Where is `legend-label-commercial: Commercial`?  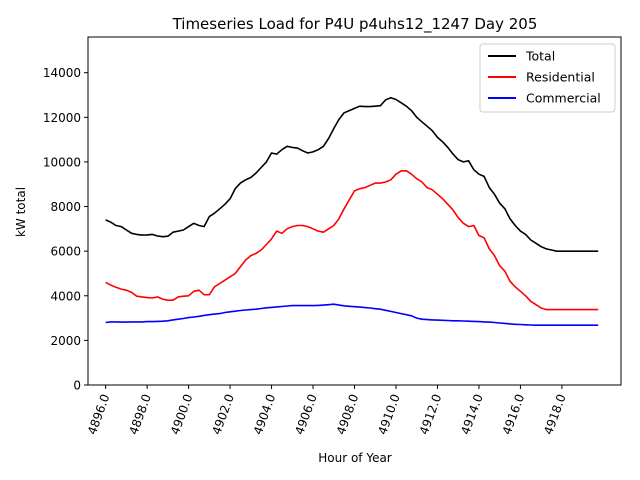 legend-label-commercial: Commercial is located at coordinates (563, 98).